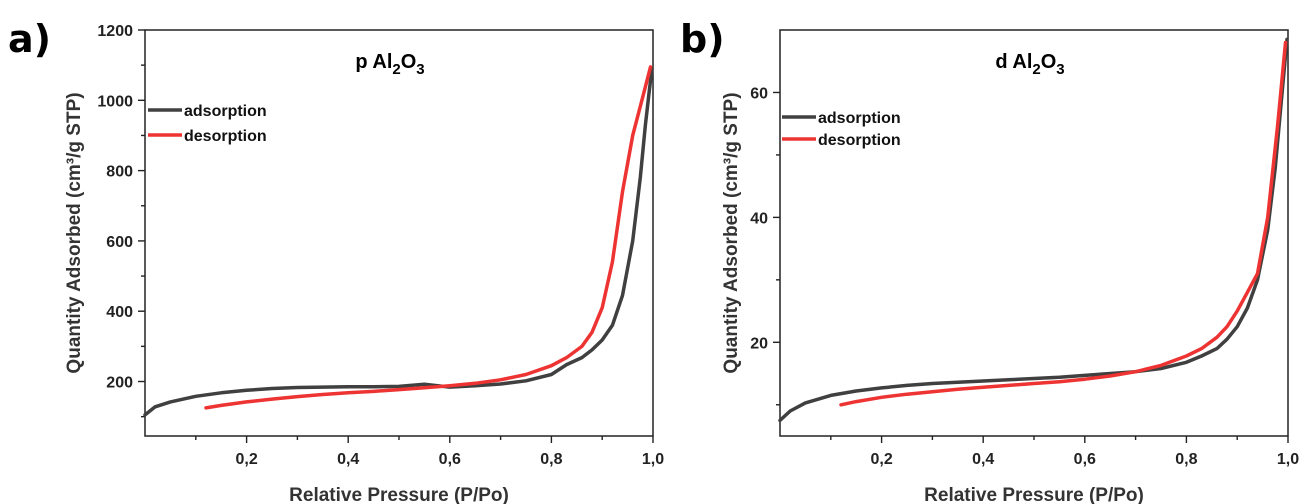 This screenshot has width=1300, height=504. I want to click on y-tick-label: 800, so click(119, 172).